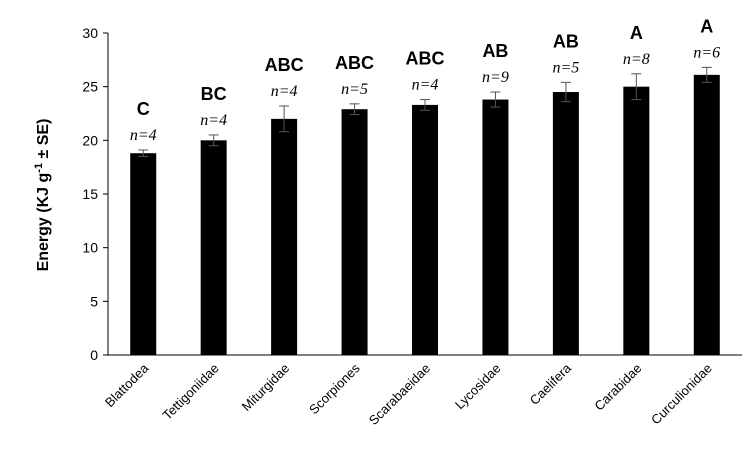  Describe the element at coordinates (127, 385) in the screenshot. I see `x-tick-label: Blattodea` at that location.